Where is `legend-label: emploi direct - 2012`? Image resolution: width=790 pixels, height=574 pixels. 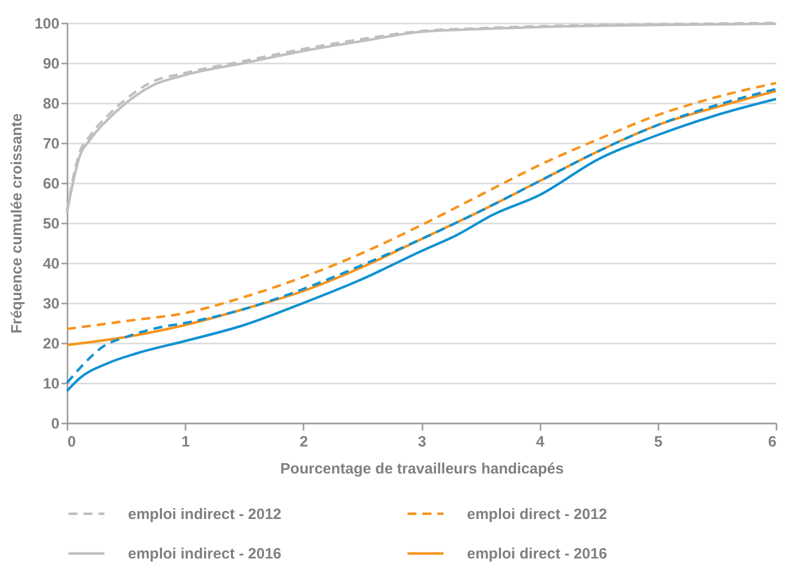 legend-label: emploi direct - 2012 is located at coordinates (537, 514).